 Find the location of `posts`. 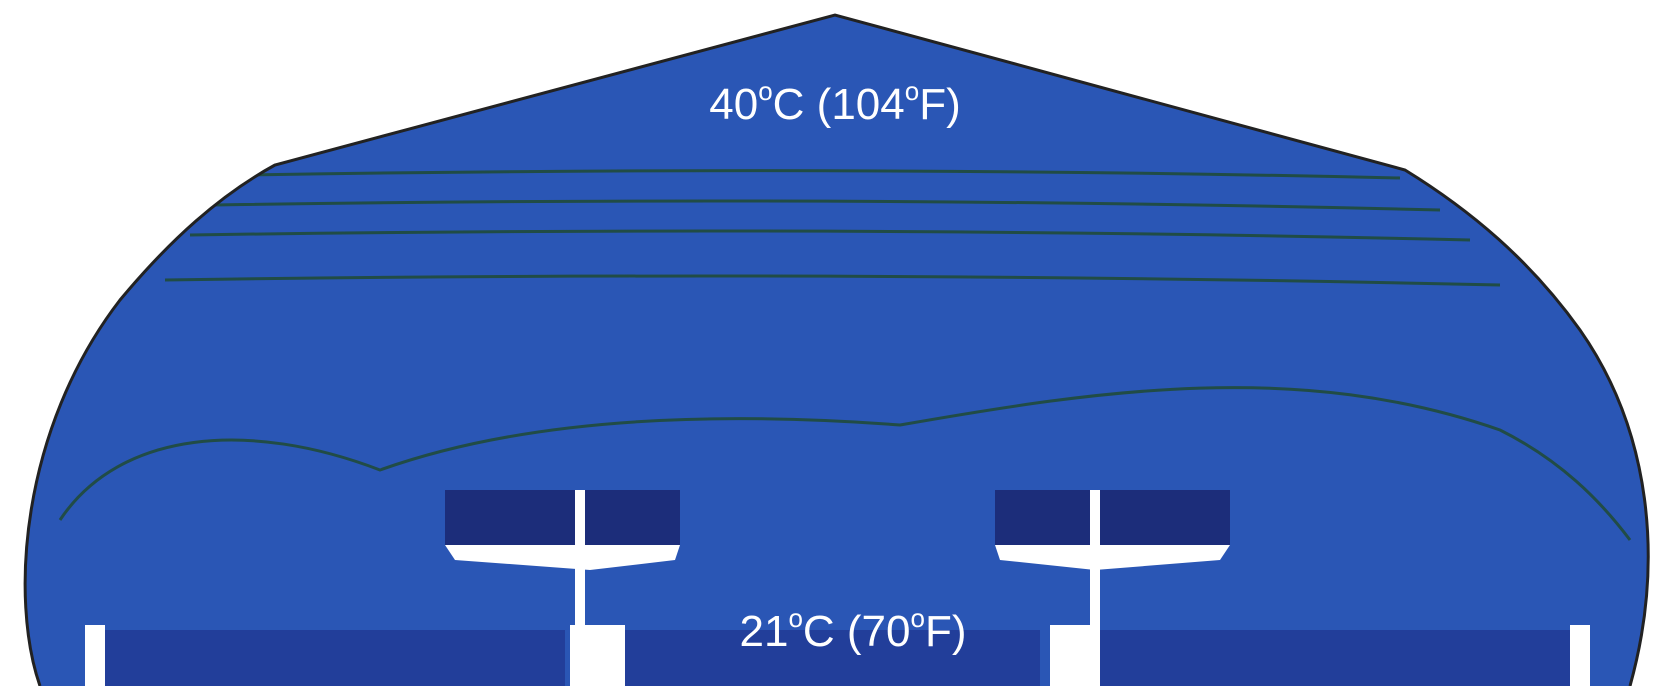

posts is located at coordinates (837, 655).